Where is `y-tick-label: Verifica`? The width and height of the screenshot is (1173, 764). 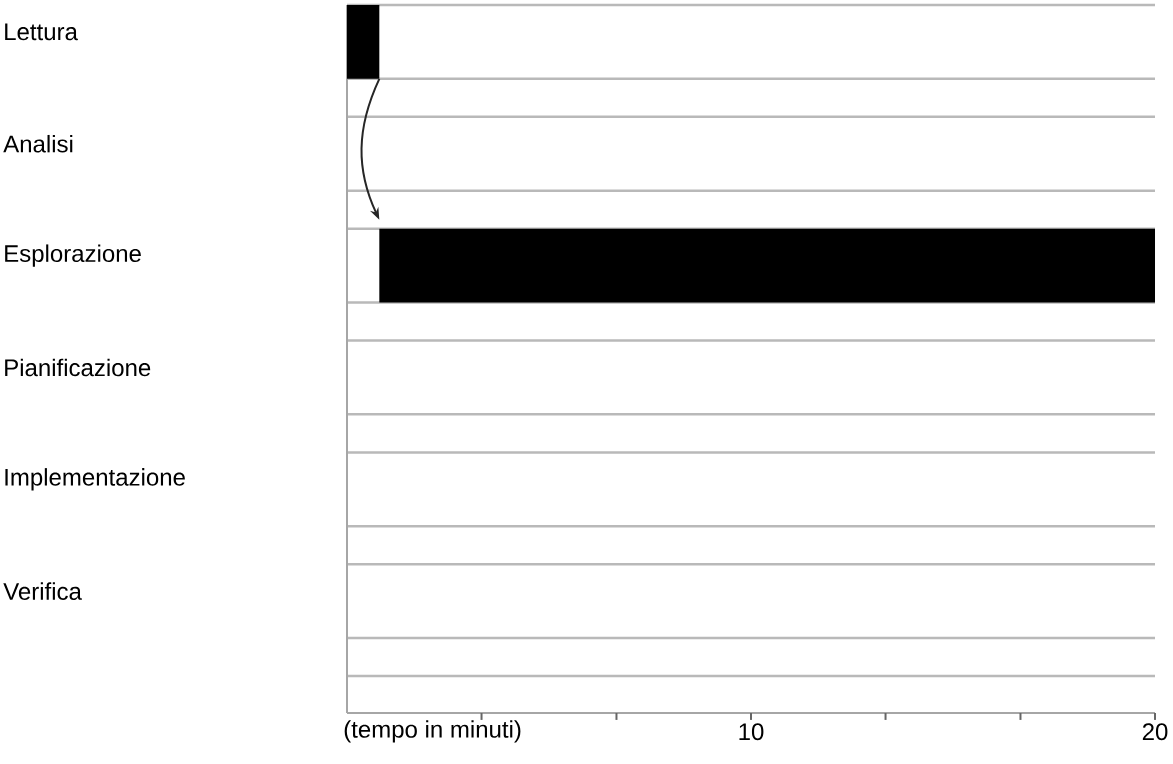 y-tick-label: Verifica is located at coordinates (42, 591).